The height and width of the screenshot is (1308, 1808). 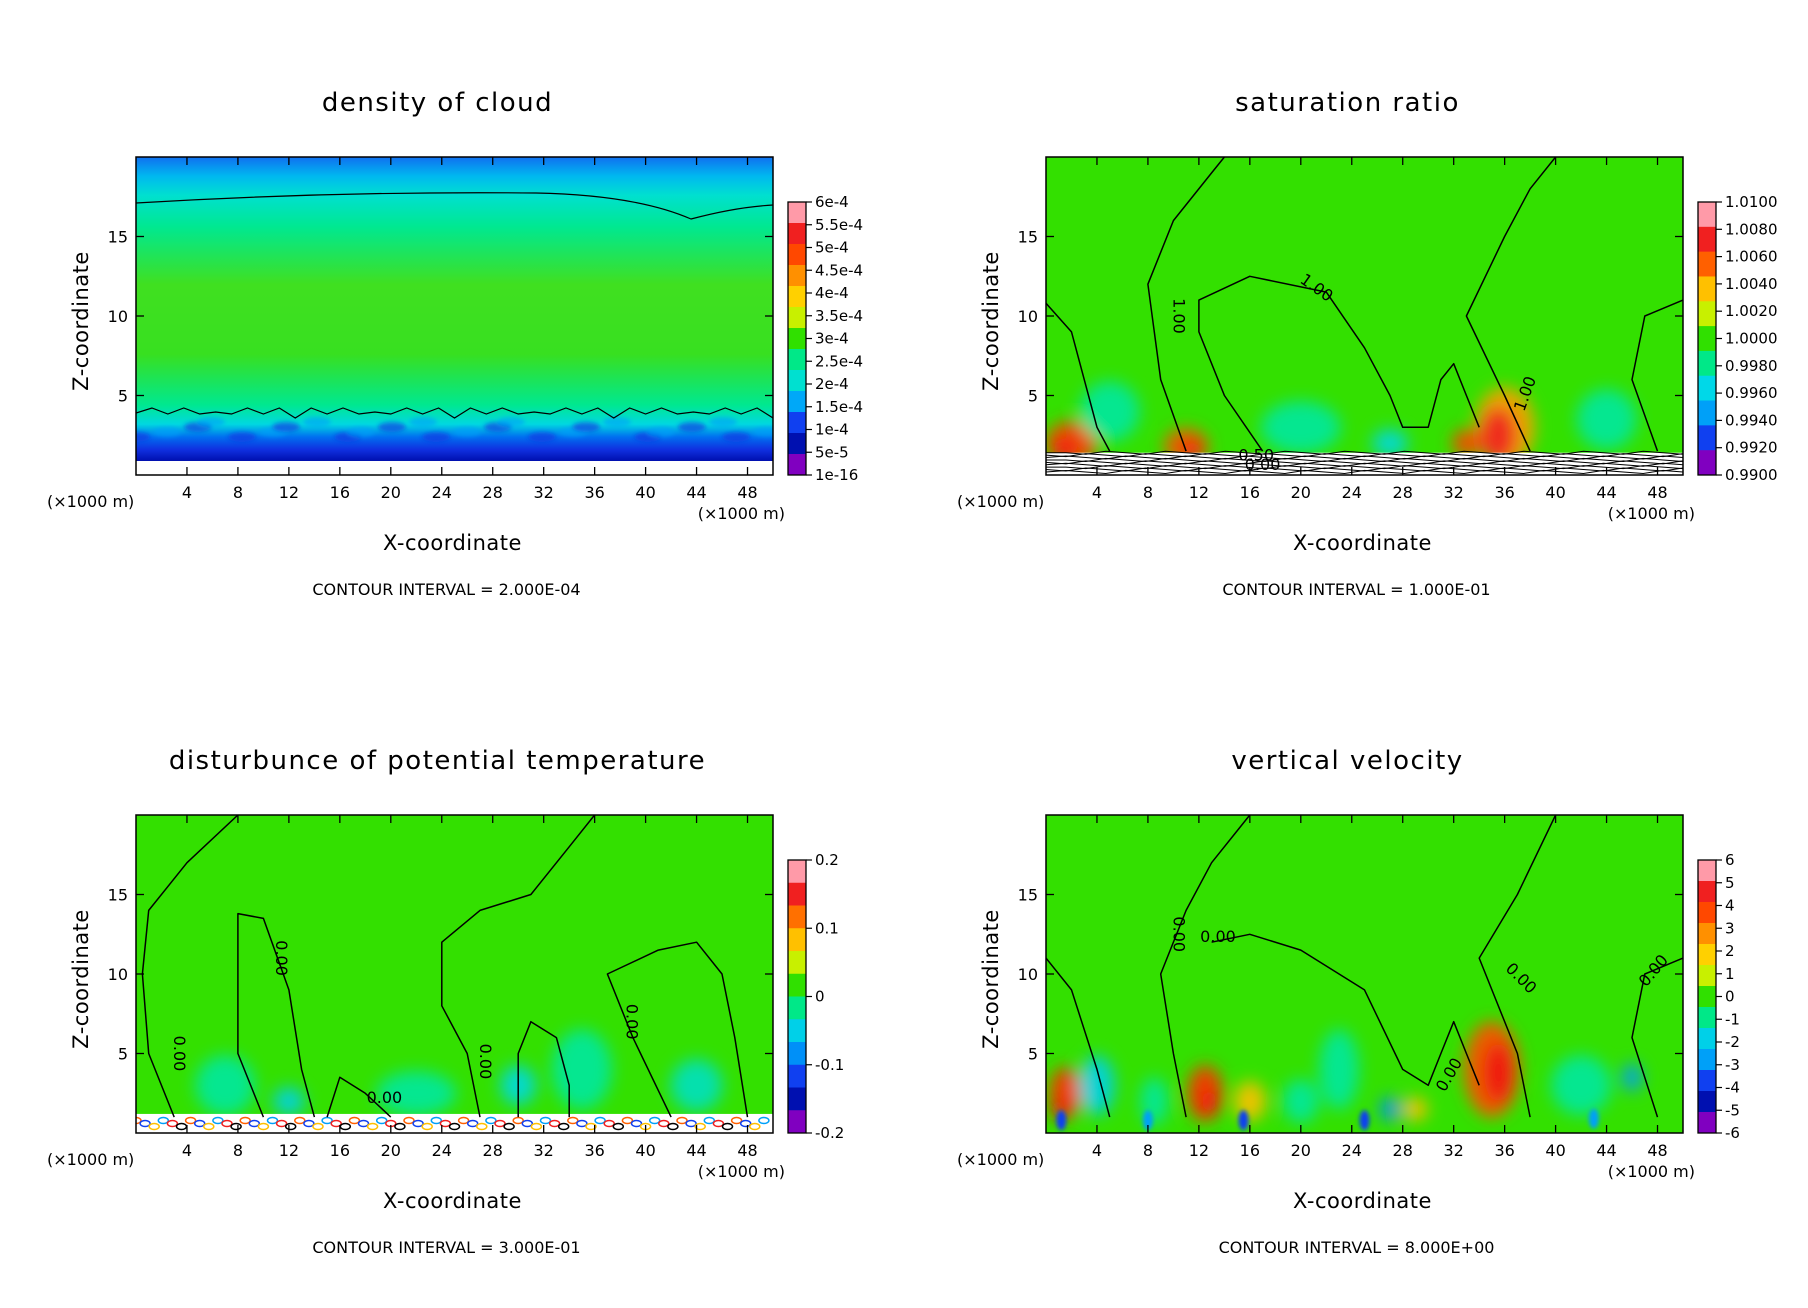 I want to click on y-tick-label: 15, so click(x=1028, y=237).